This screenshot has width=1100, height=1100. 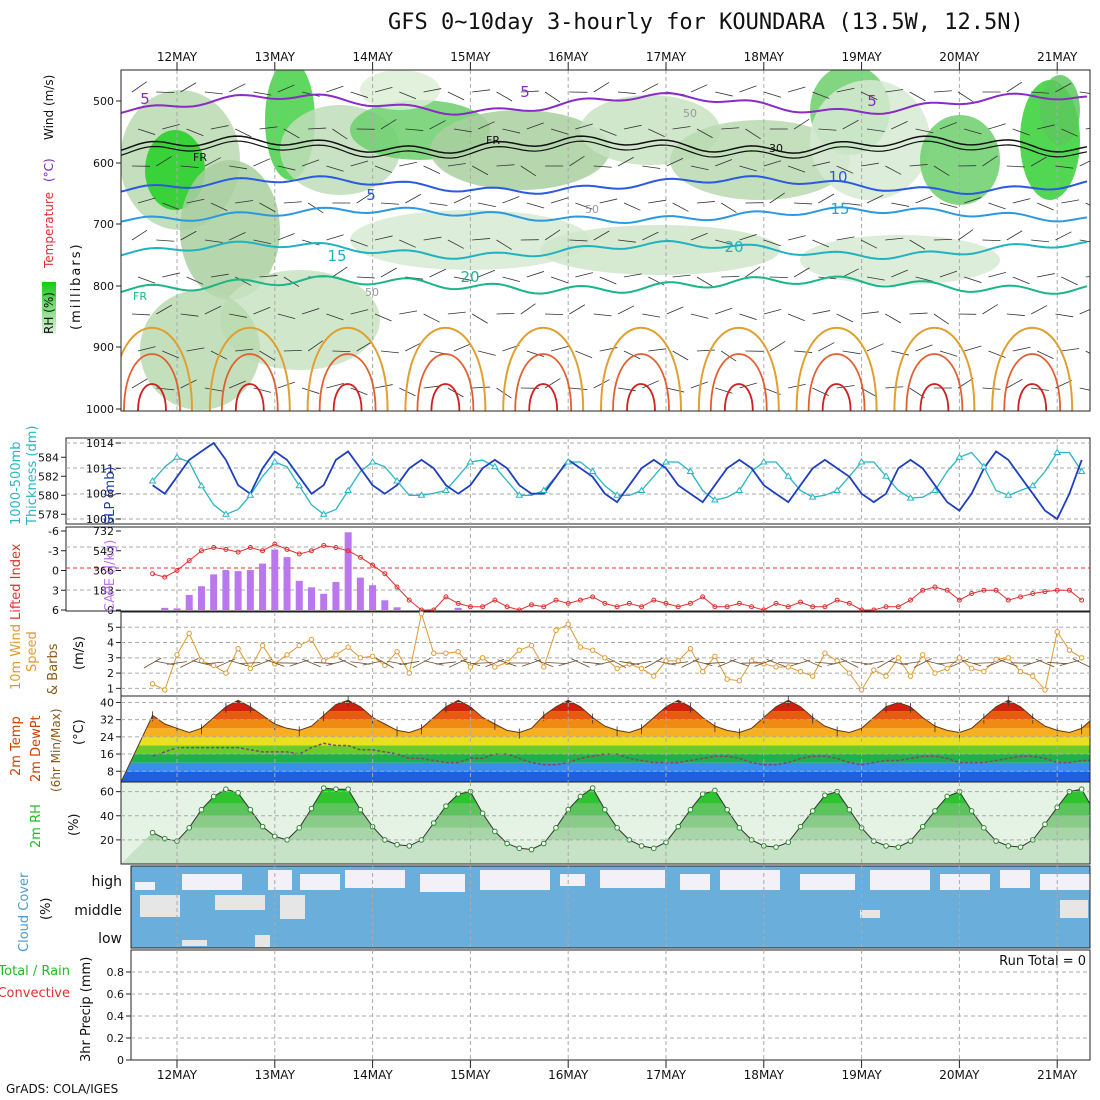 What do you see at coordinates (110, 495) in the screenshot?
I see `slp-axis-label: SLP (mb)` at bounding box center [110, 495].